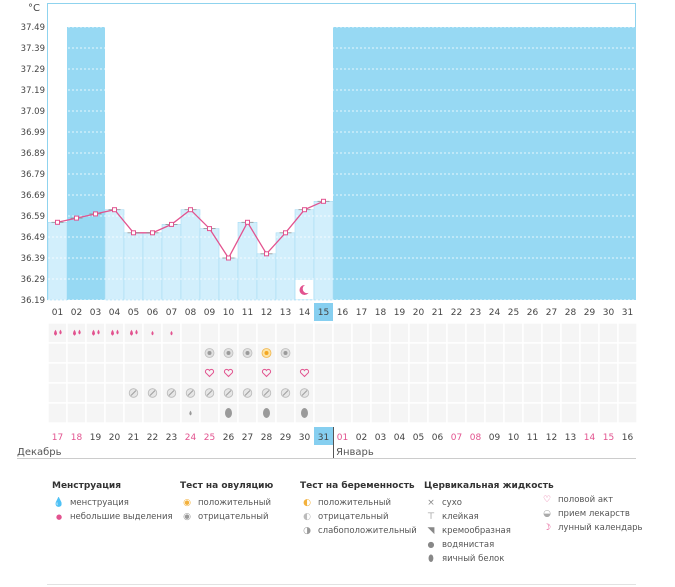  I want to click on pregnancy-negative-icon: ◐, so click(307, 517).